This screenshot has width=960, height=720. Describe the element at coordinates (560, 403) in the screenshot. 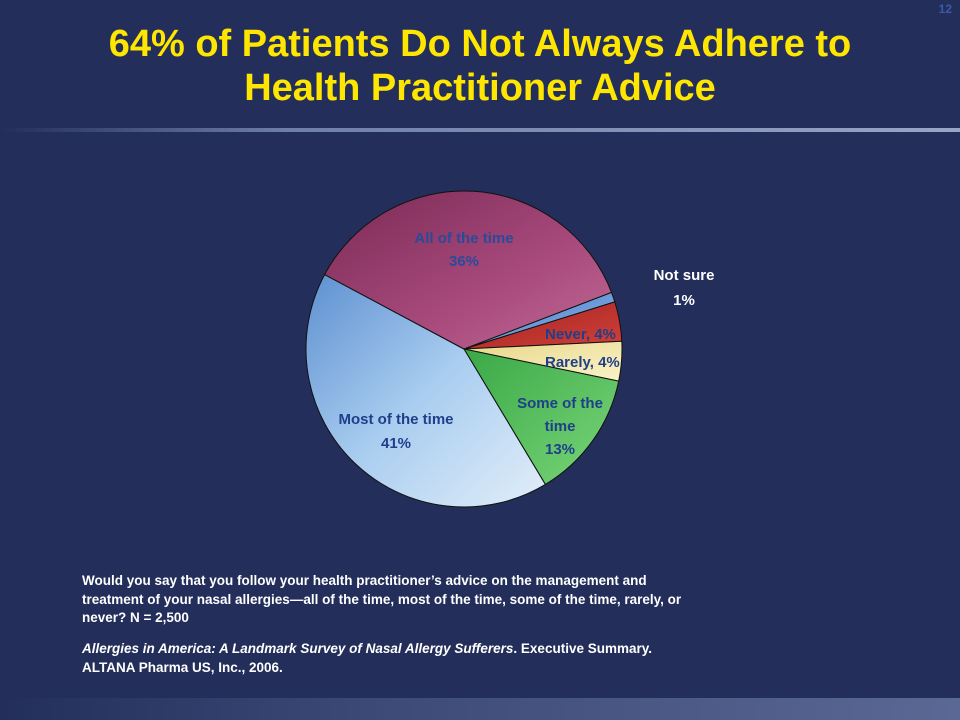

I see `label-some-of-the-time-1: Some of the` at that location.